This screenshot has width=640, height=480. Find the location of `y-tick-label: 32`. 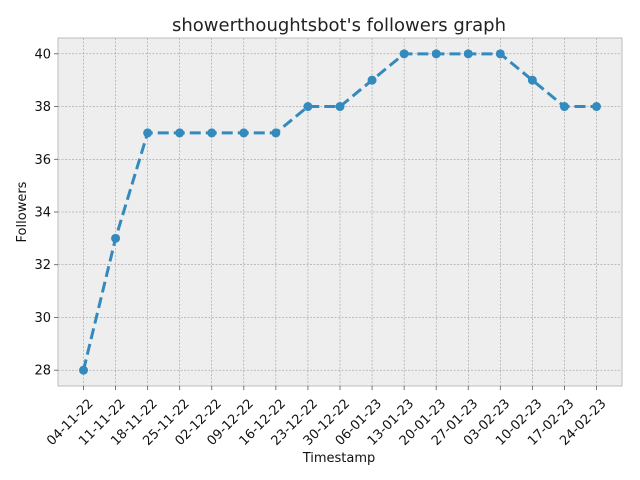

y-tick-label: 32 is located at coordinates (42, 265).